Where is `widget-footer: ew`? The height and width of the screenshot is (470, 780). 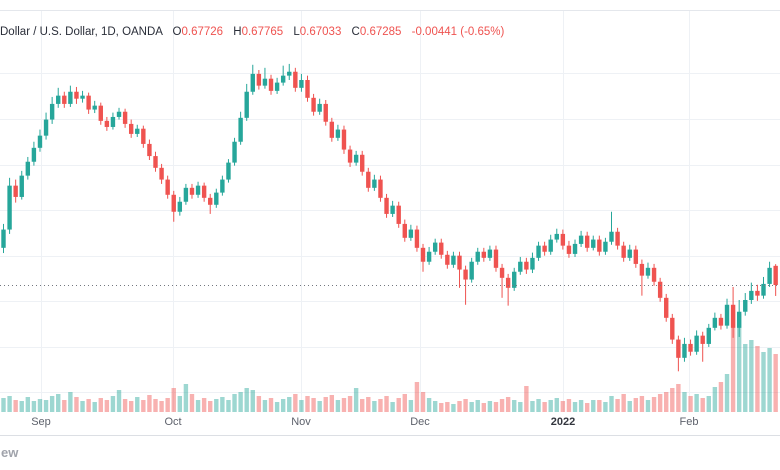
widget-footer: ew is located at coordinates (390, 456).